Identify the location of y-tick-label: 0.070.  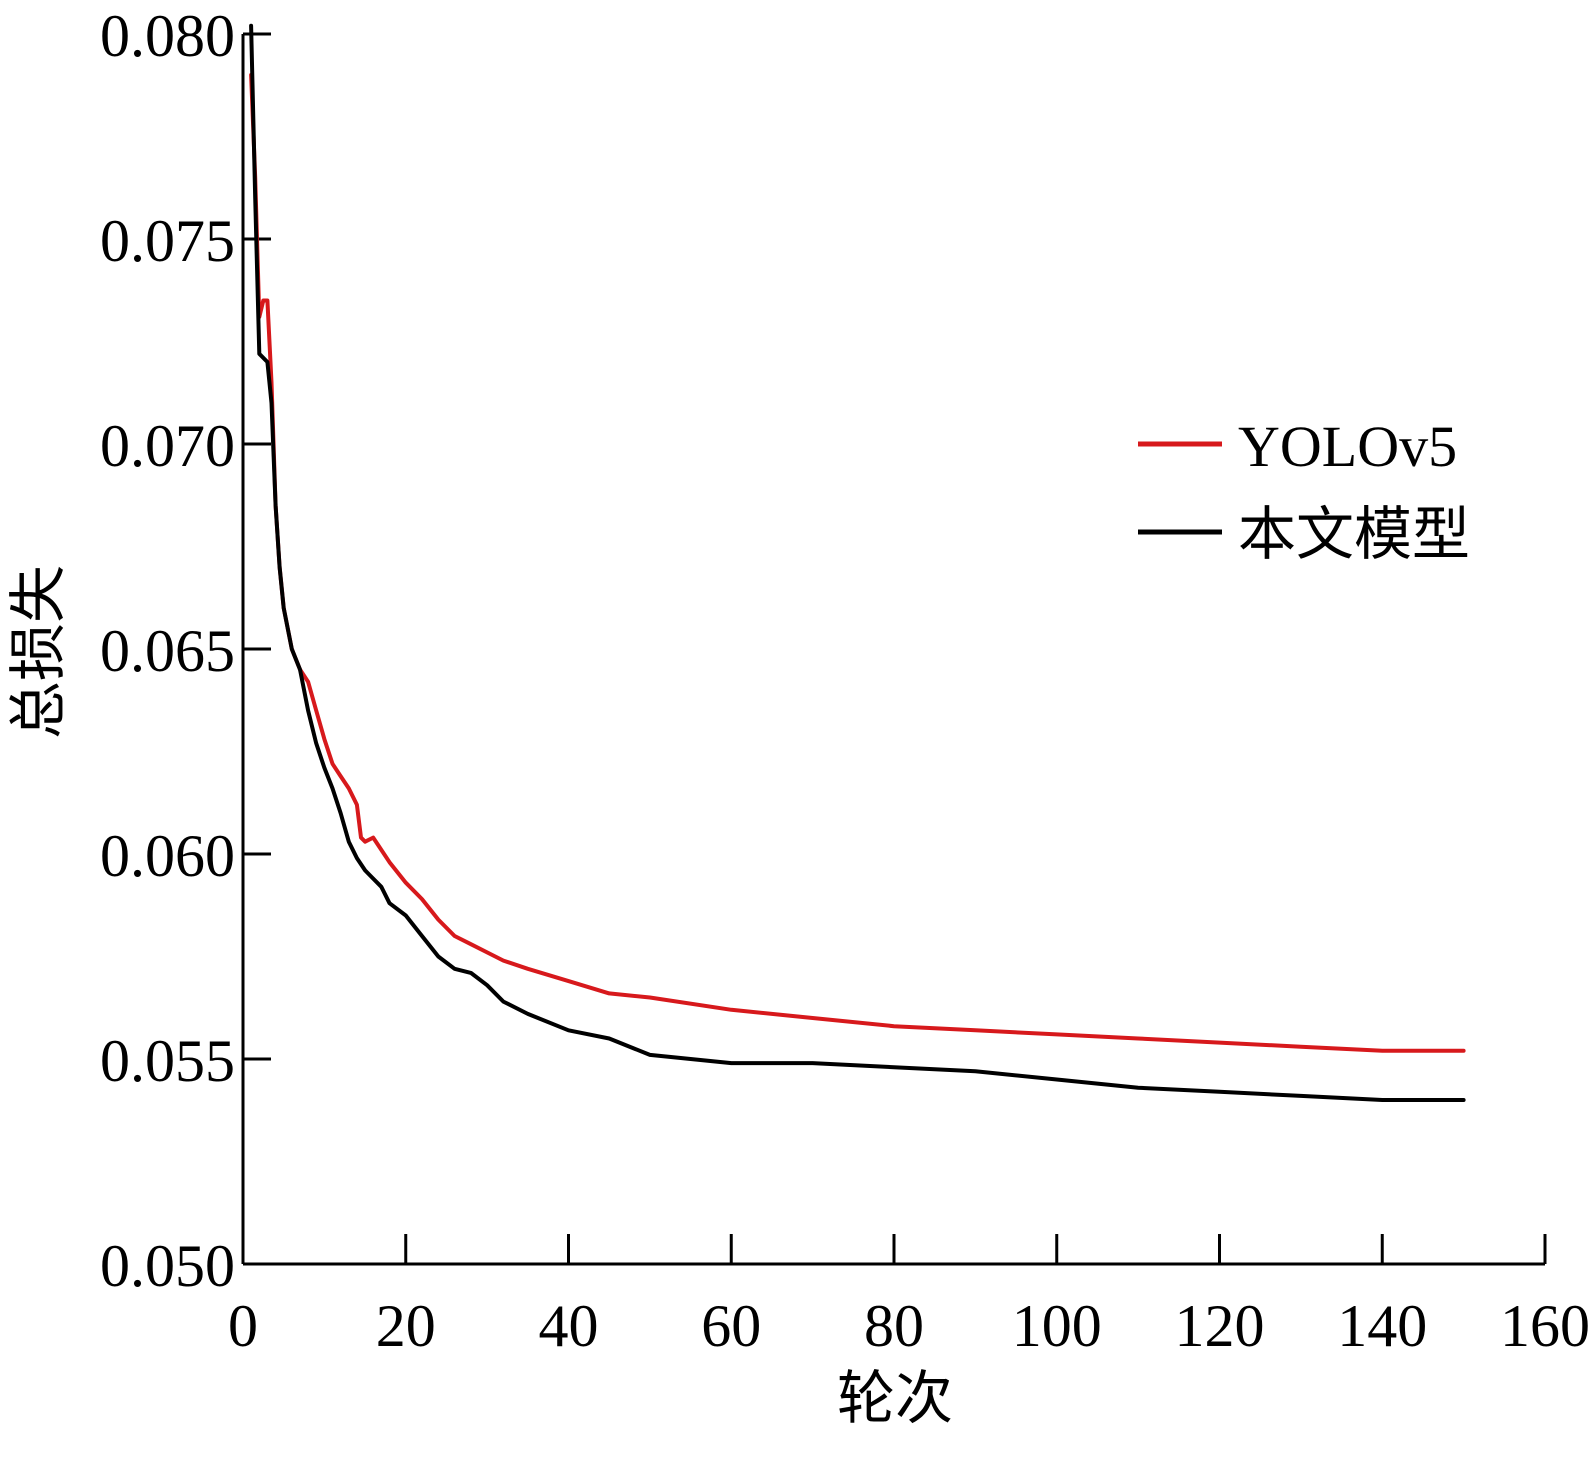
(167, 446).